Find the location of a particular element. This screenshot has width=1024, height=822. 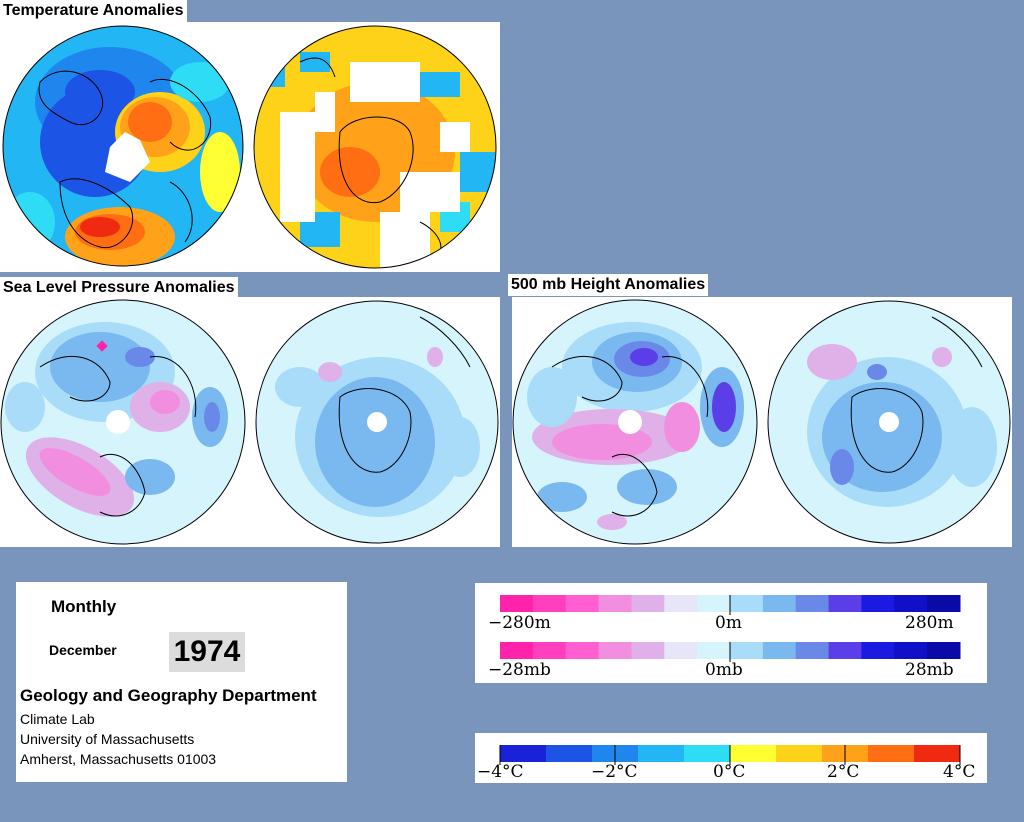

height-panel is located at coordinates (762, 422).